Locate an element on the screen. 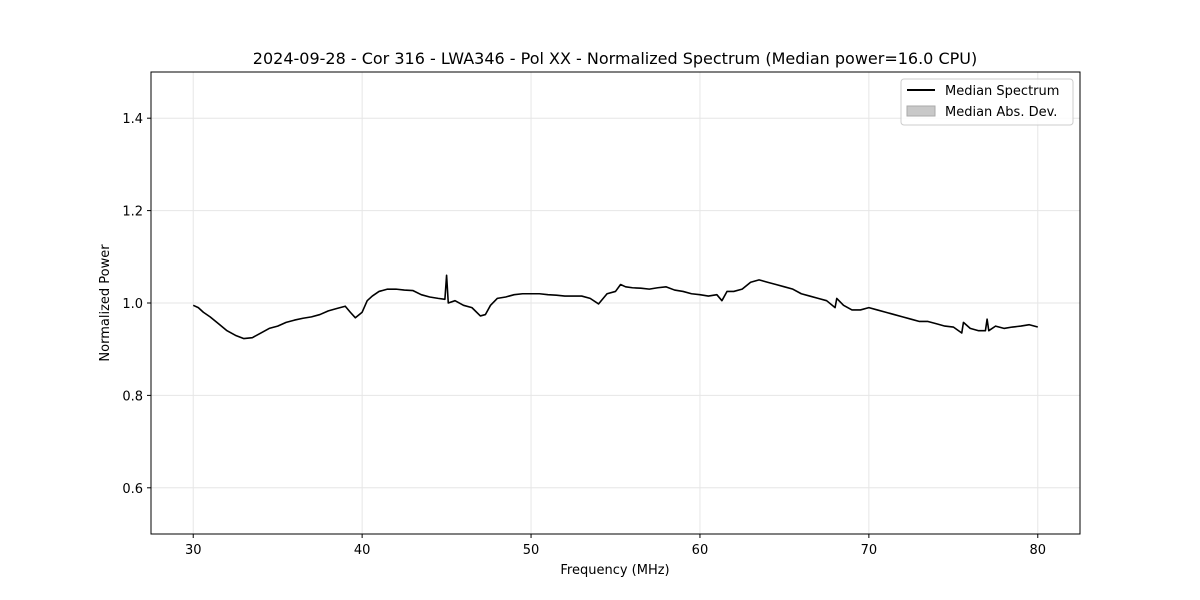 Image resolution: width=1200 pixels, height=600 pixels. legend: Median Spectrum Median Abs. Dev. is located at coordinates (987, 102).